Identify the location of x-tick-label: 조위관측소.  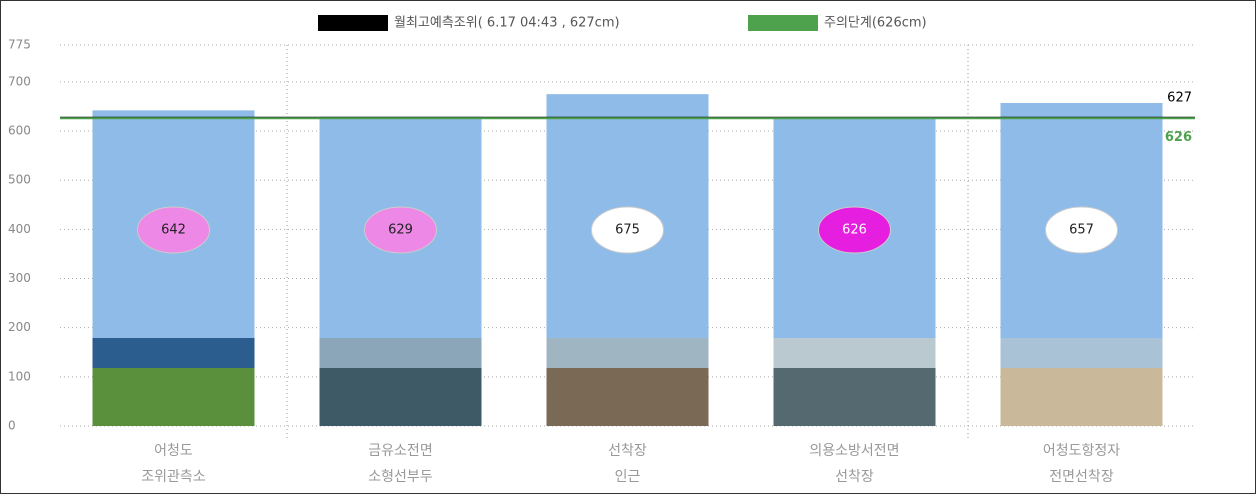
(173, 477).